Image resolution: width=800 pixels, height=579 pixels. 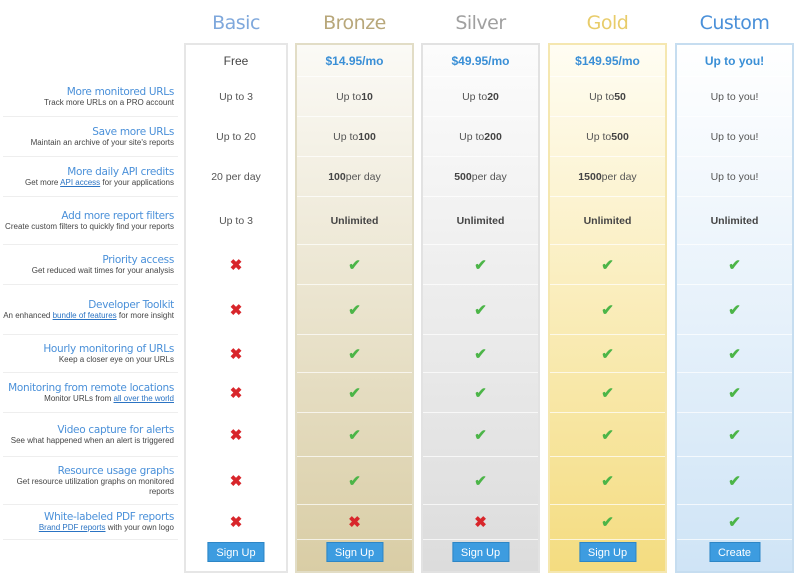 I want to click on feature-cell: Up to 10, so click(x=354, y=97).